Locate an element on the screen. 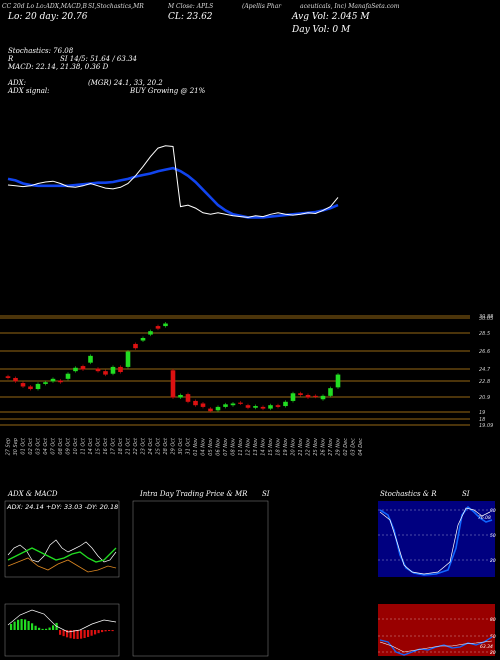 This screenshot has width=500, height=660. date-label-45: 02 Dec is located at coordinates (346, 447).